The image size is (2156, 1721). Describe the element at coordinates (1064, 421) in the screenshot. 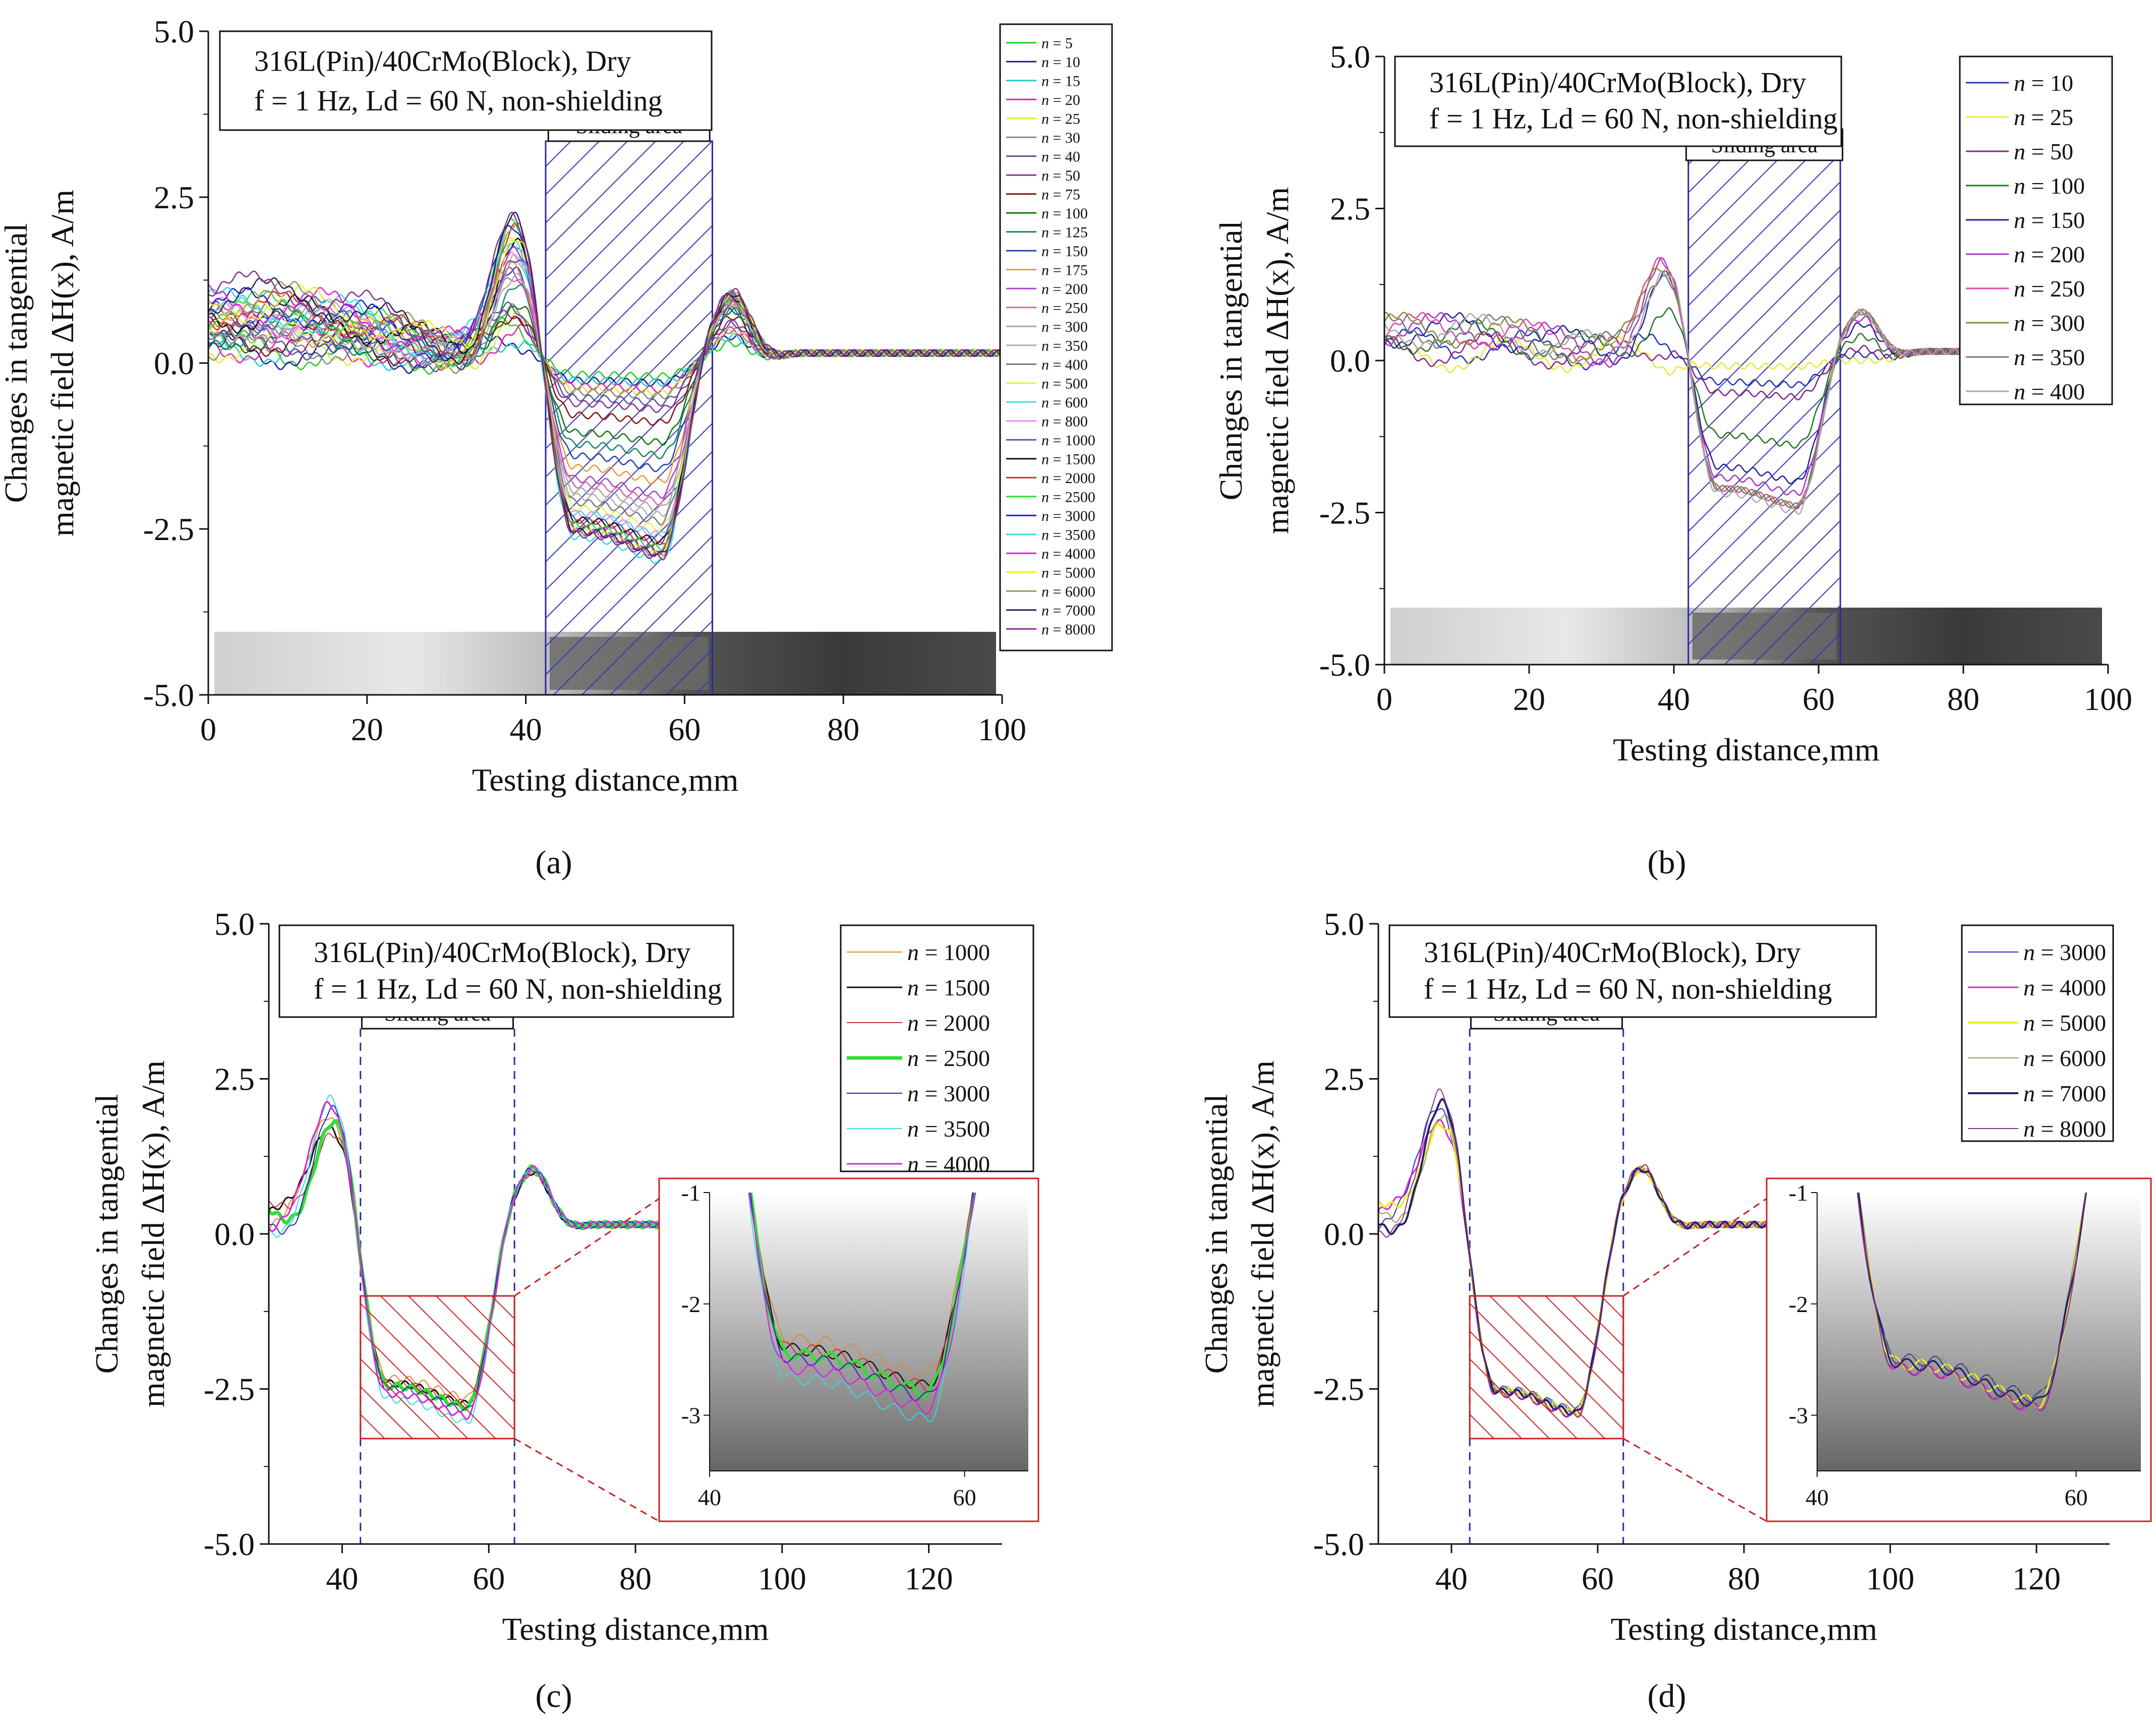

I see `legend-label-n800: n = 800` at that location.